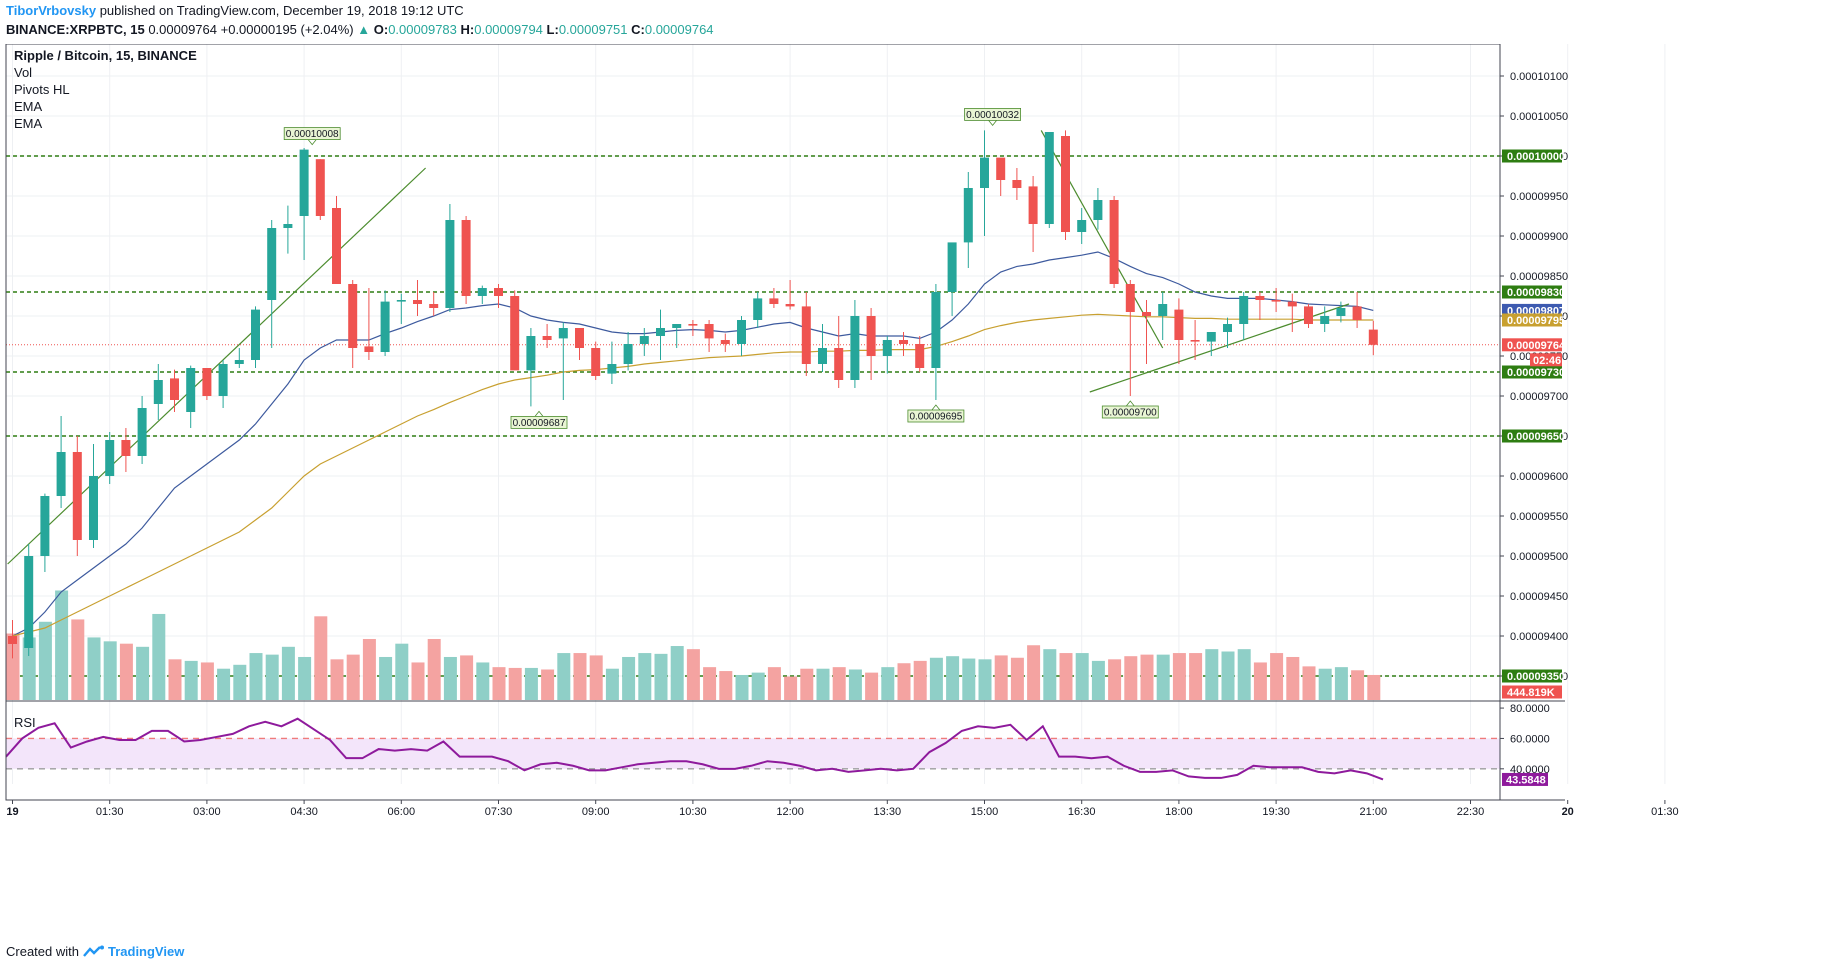  What do you see at coordinates (217, 366) in the screenshot?
I see `trend-line` at bounding box center [217, 366].